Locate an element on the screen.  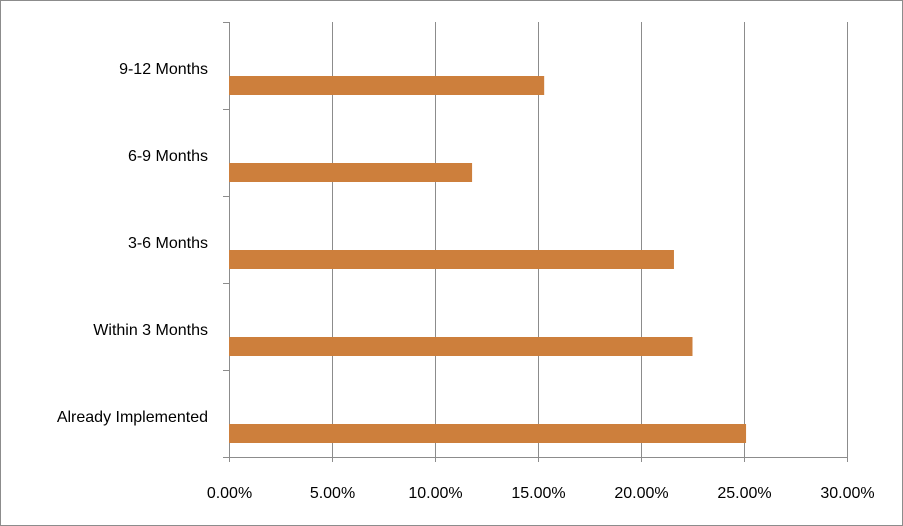
x-tick-label: 15.00% is located at coordinates (538, 493).